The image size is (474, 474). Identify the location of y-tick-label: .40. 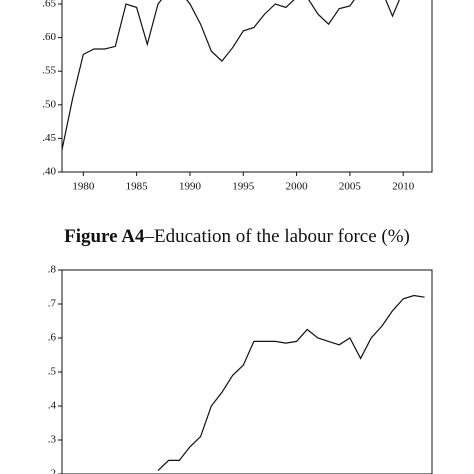
(49, 172).